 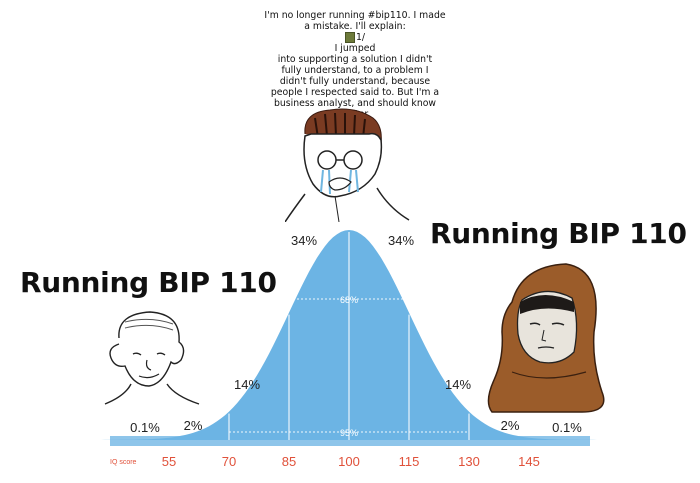 What do you see at coordinates (349, 433) in the screenshot?
I see `bracket-label: 95%` at bounding box center [349, 433].